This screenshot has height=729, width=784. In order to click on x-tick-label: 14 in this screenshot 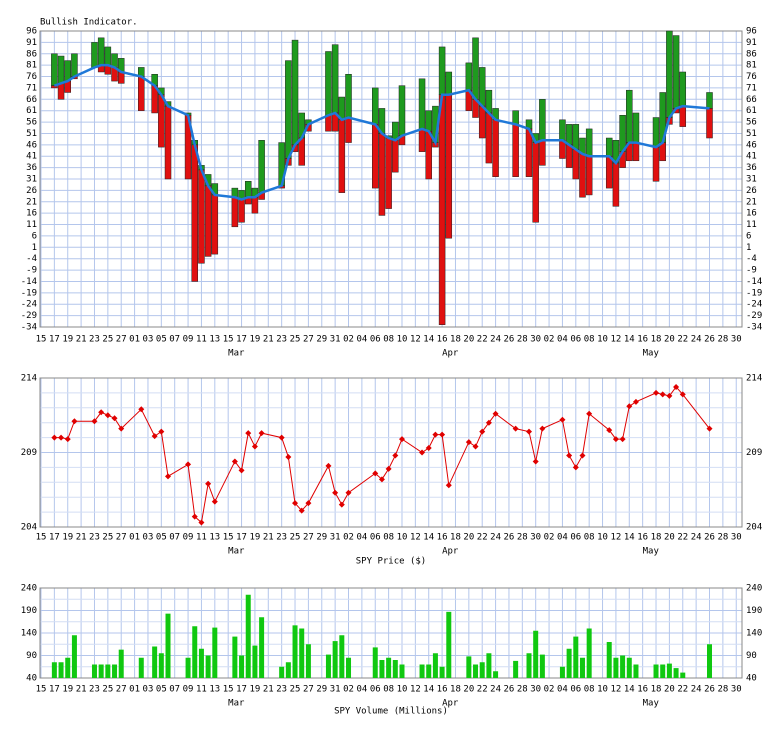, I will do `click(629, 340)`.